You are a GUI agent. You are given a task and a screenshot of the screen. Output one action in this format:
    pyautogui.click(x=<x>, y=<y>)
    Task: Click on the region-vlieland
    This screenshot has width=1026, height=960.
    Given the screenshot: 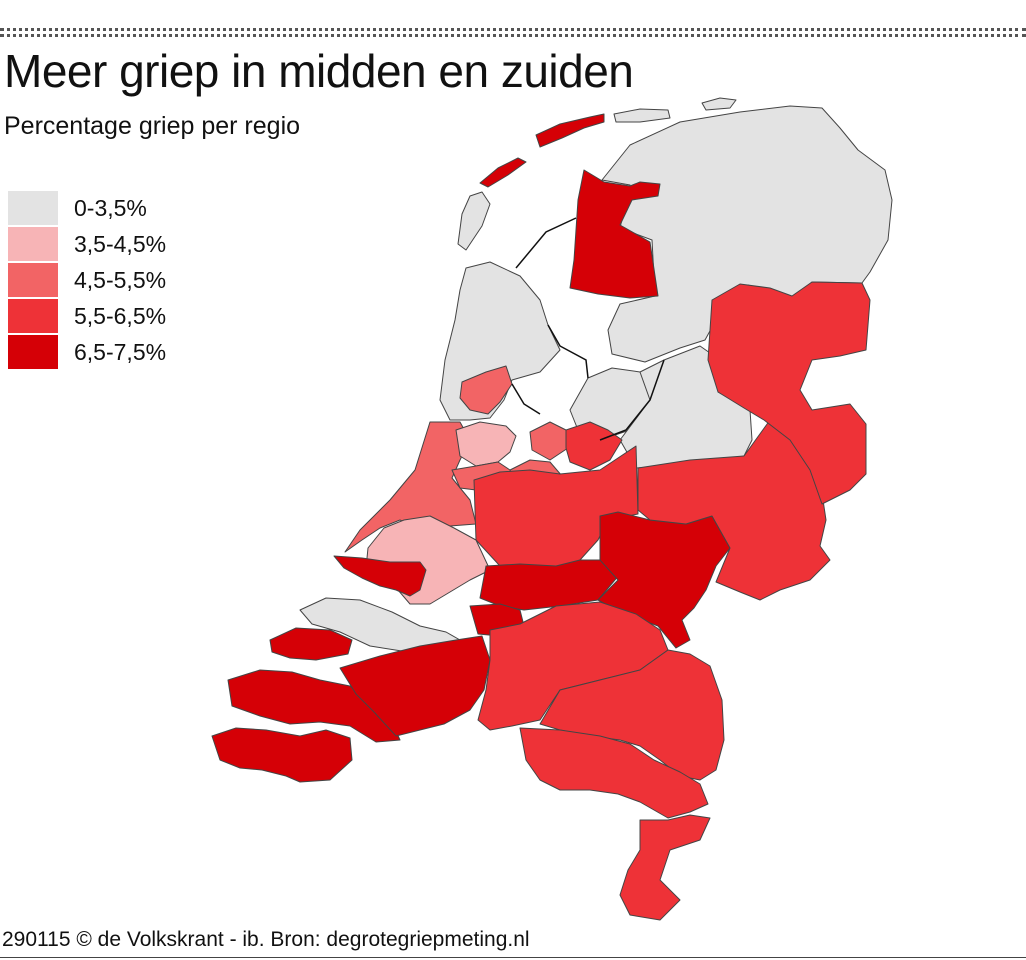 What is the action you would take?
    pyautogui.click(x=503, y=172)
    